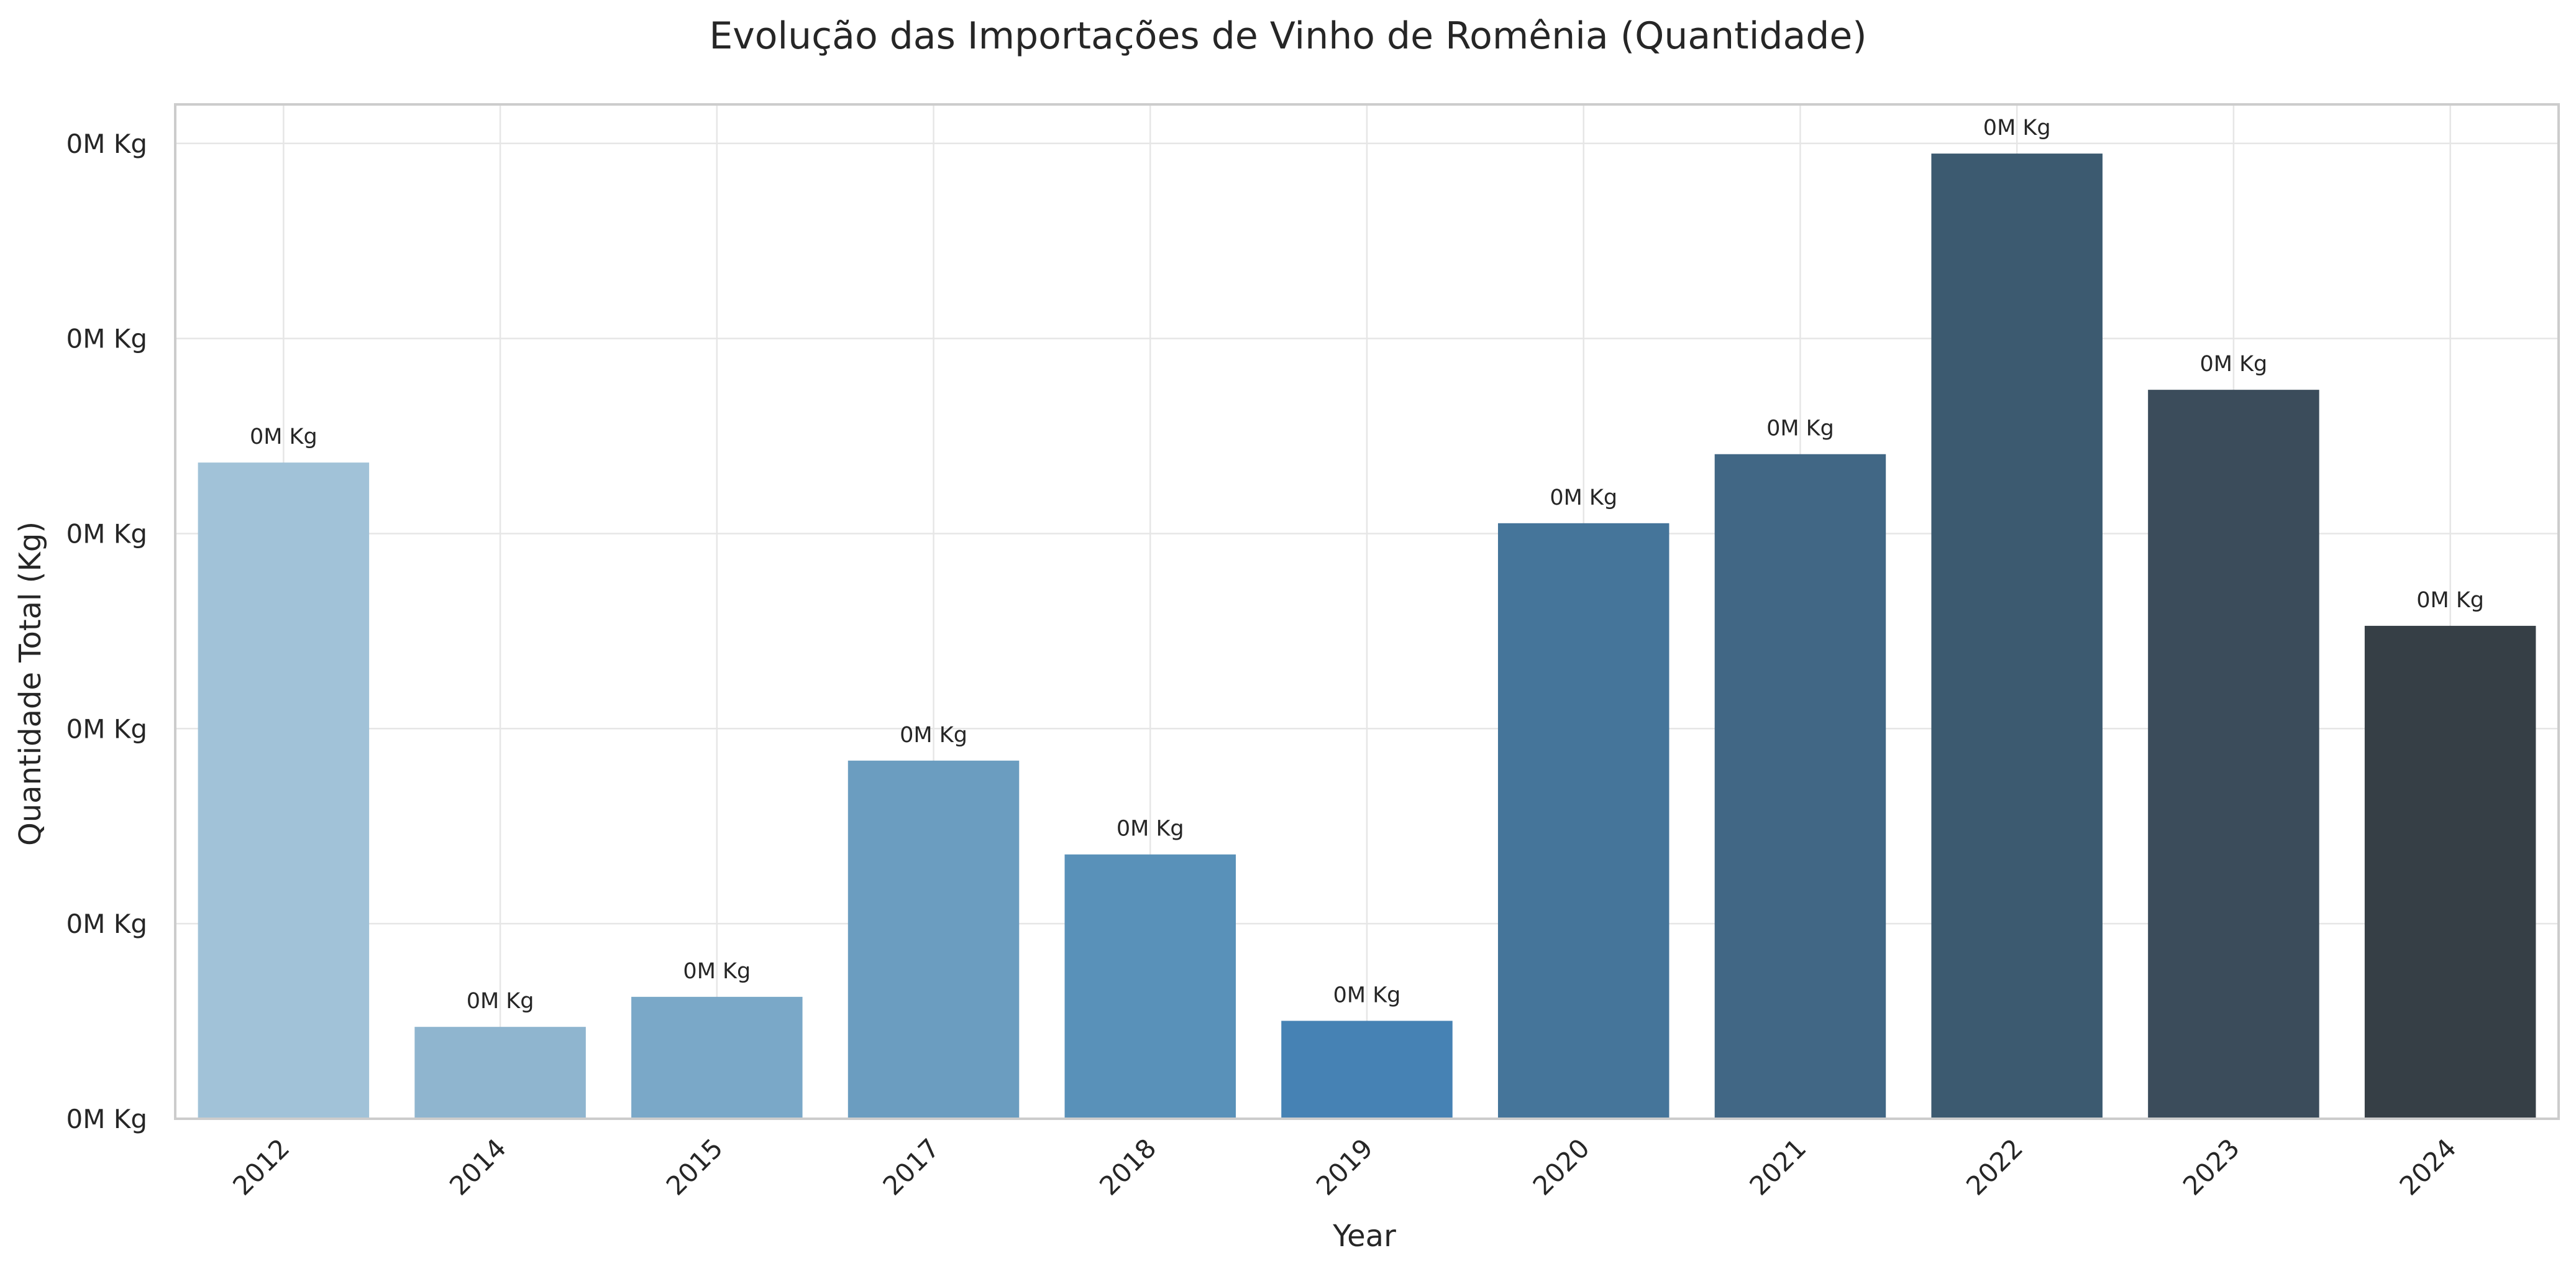 The width and height of the screenshot is (2576, 1276). Describe the element at coordinates (1800, 428) in the screenshot. I see `data-label-2021: 0M Kg` at that location.